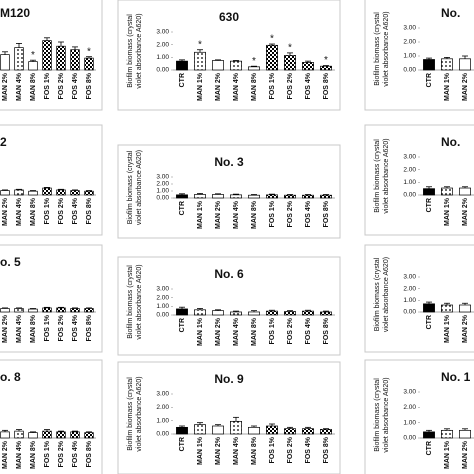 The image size is (474, 474). What do you see at coordinates (33, 211) in the screenshot?
I see `x-tick-label: MAN 8%` at bounding box center [33, 211].